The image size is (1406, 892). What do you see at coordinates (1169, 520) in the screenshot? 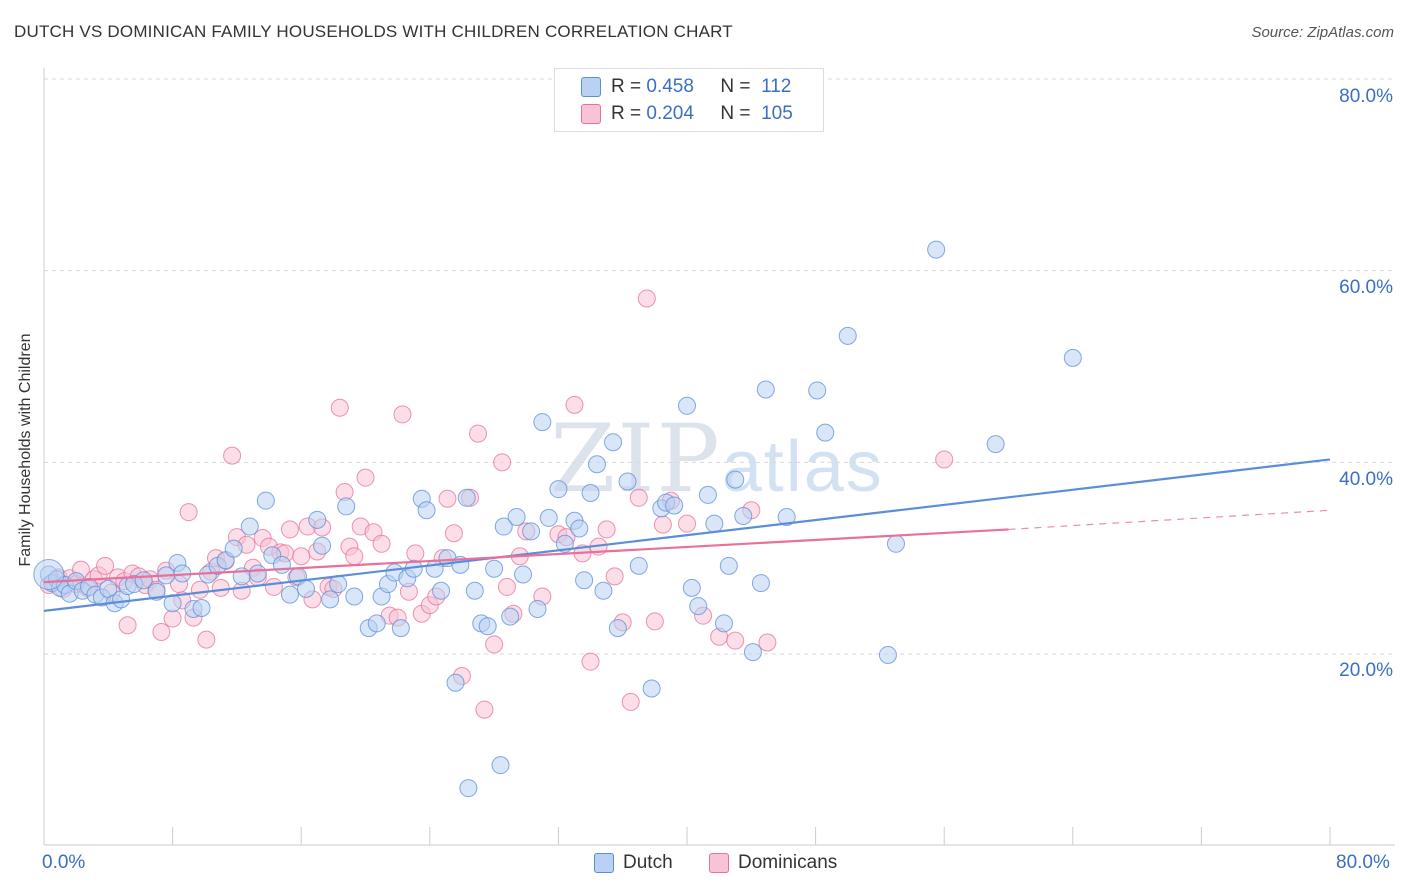
I see `dominicans-trend-line-extension` at bounding box center [1169, 520].